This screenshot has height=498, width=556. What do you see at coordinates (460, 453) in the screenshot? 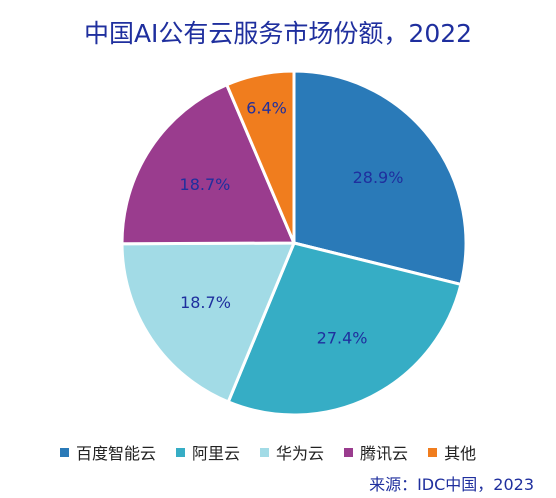
I see `legend-label-5: 其他` at bounding box center [460, 453].